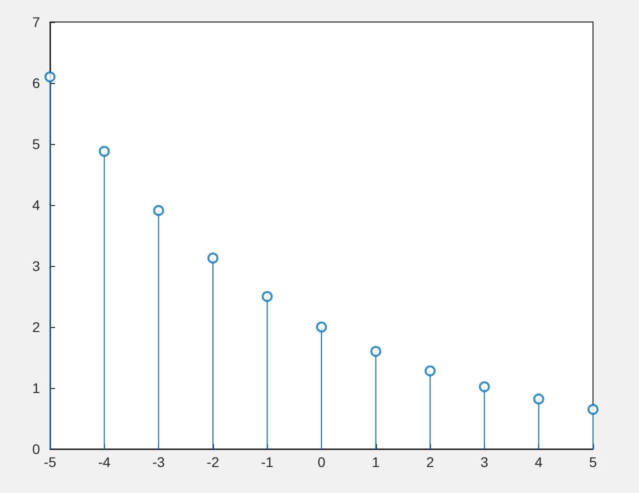  I want to click on x-tick-label: -1, so click(267, 462).